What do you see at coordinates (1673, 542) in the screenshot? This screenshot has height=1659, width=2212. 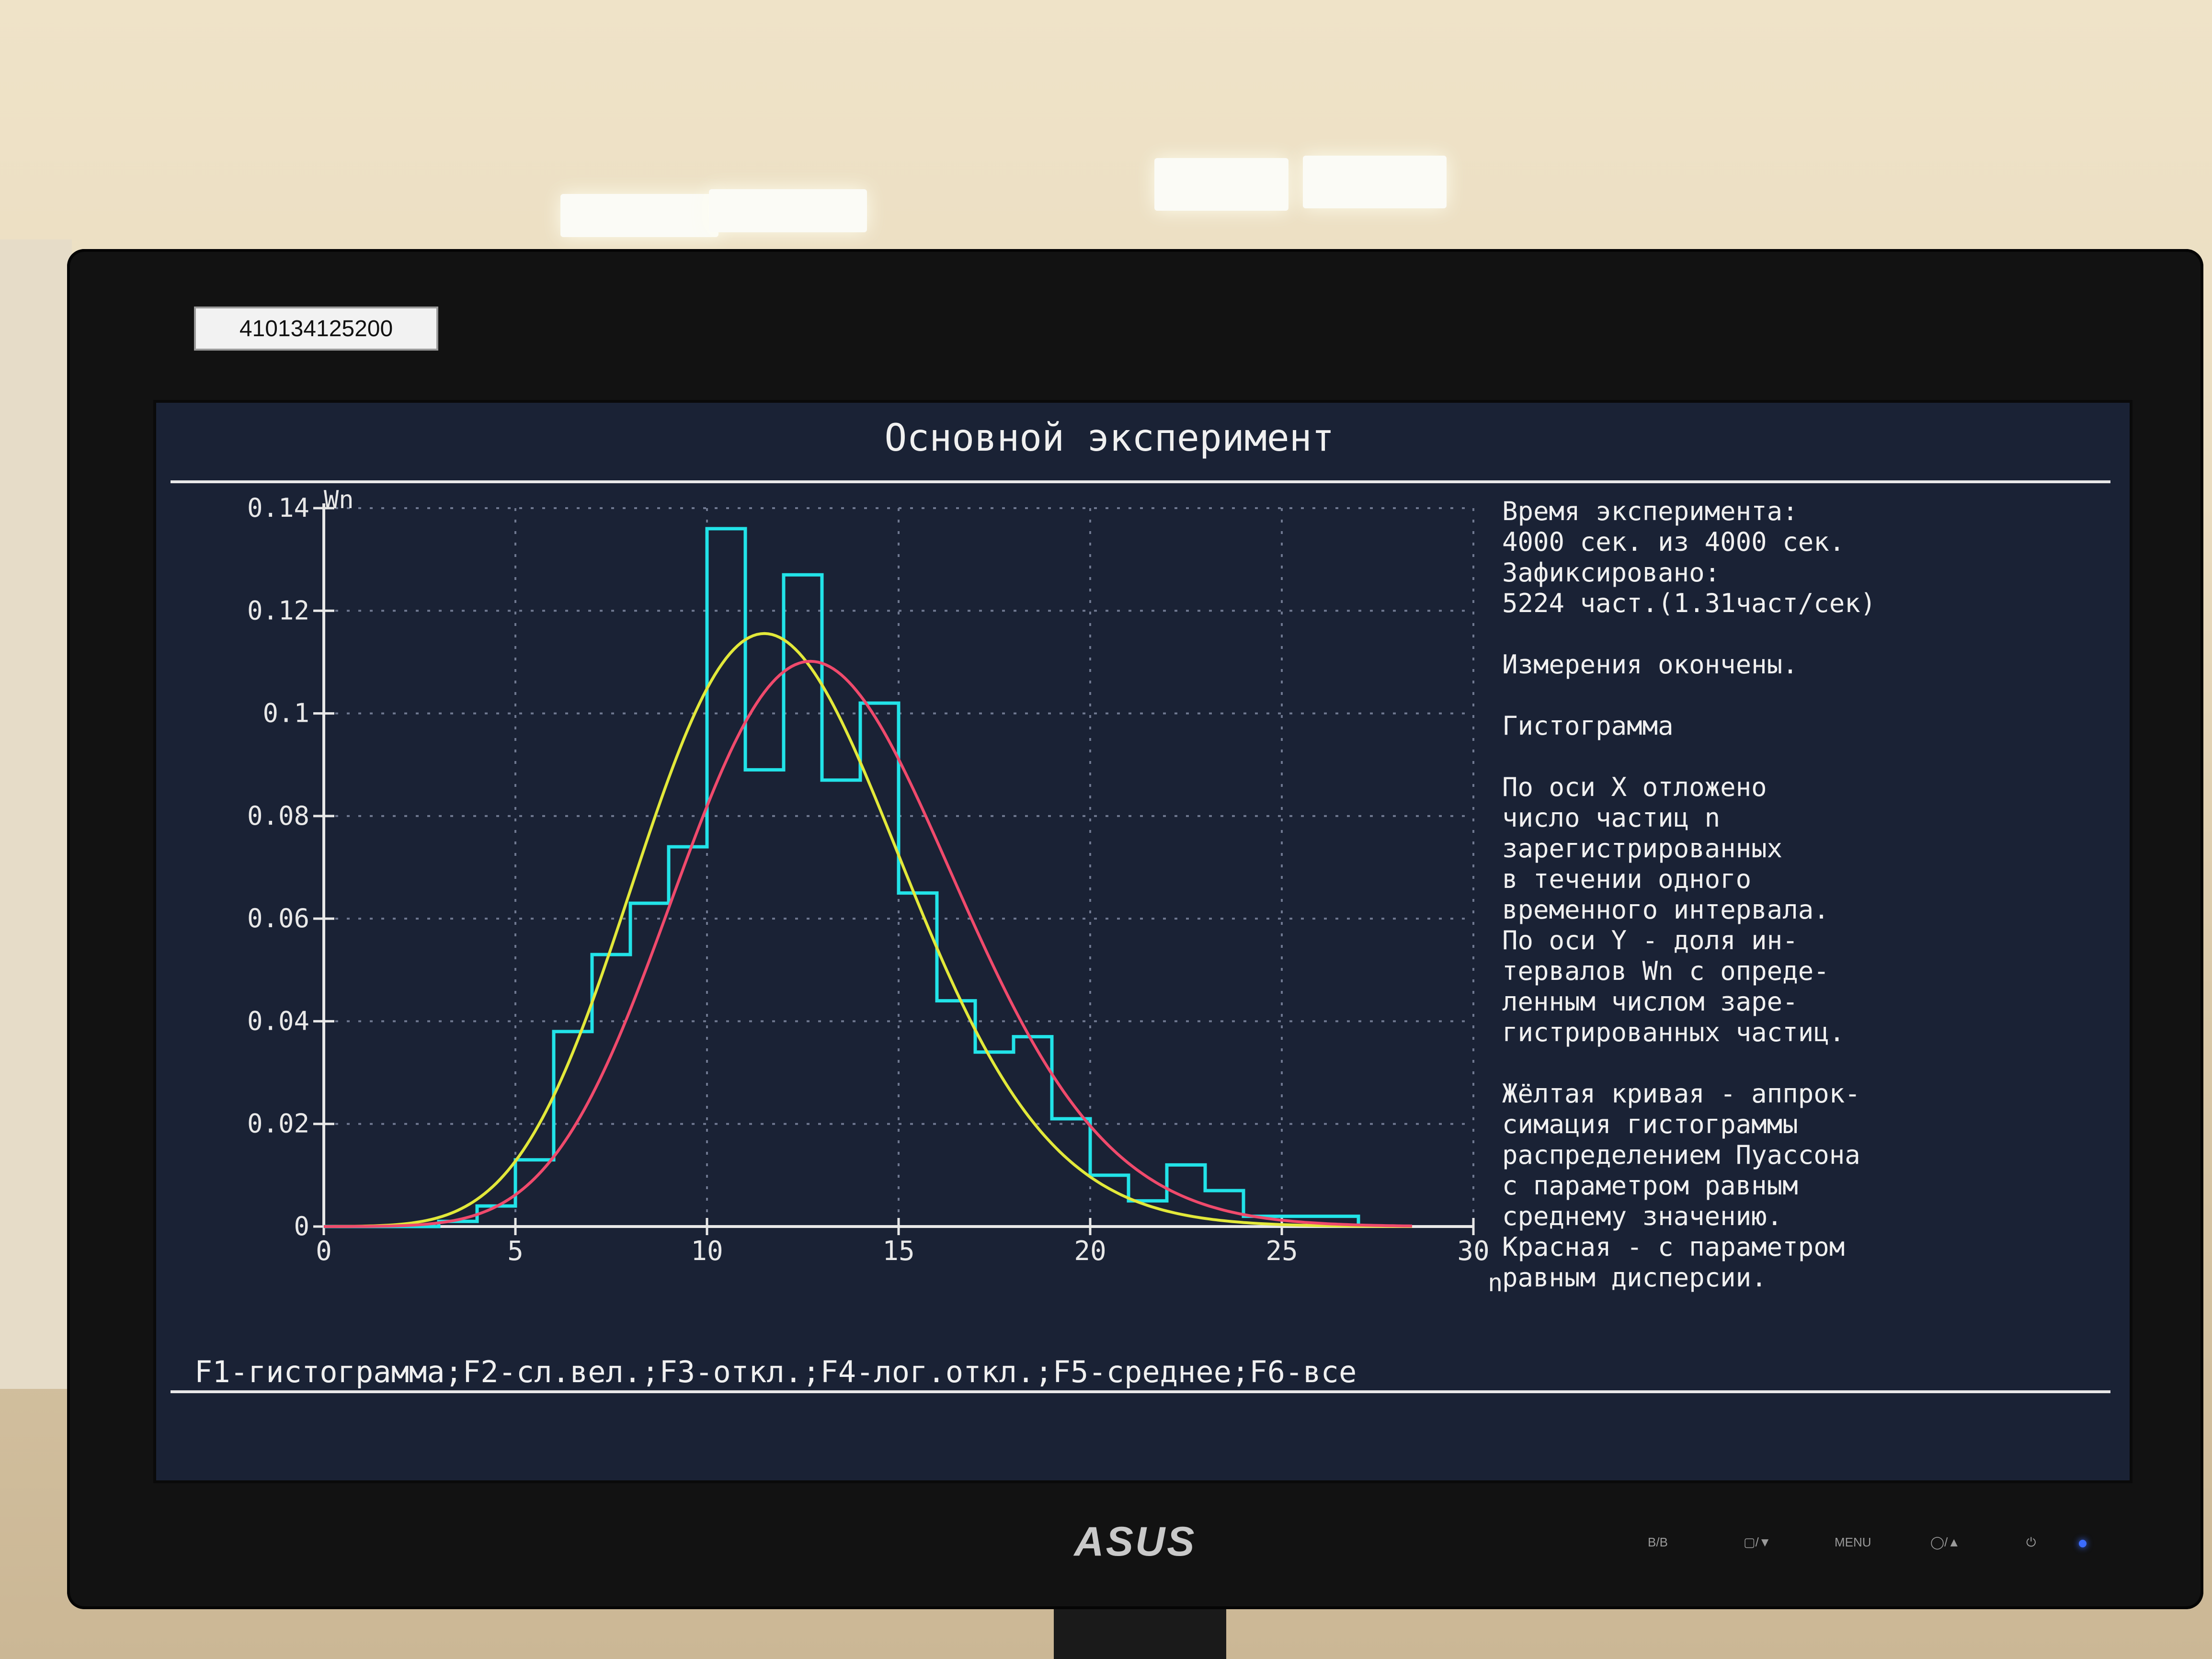 I see `info-line: 4000 сек. из 4000 сек.` at bounding box center [1673, 542].